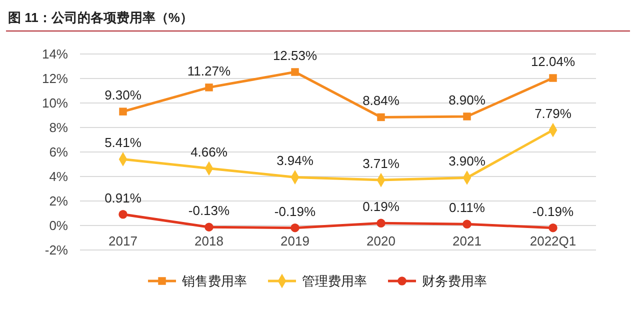 This screenshot has height=331, width=636. What do you see at coordinates (58, 226) in the screenshot?
I see `y-tick-label: 0%` at bounding box center [58, 226].